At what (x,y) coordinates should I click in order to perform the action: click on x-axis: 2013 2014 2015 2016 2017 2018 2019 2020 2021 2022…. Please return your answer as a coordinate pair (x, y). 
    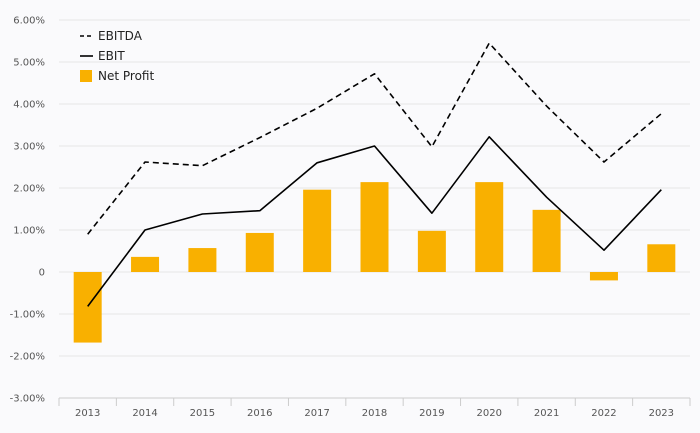
    Looking at the image, I should click on (374, 408).